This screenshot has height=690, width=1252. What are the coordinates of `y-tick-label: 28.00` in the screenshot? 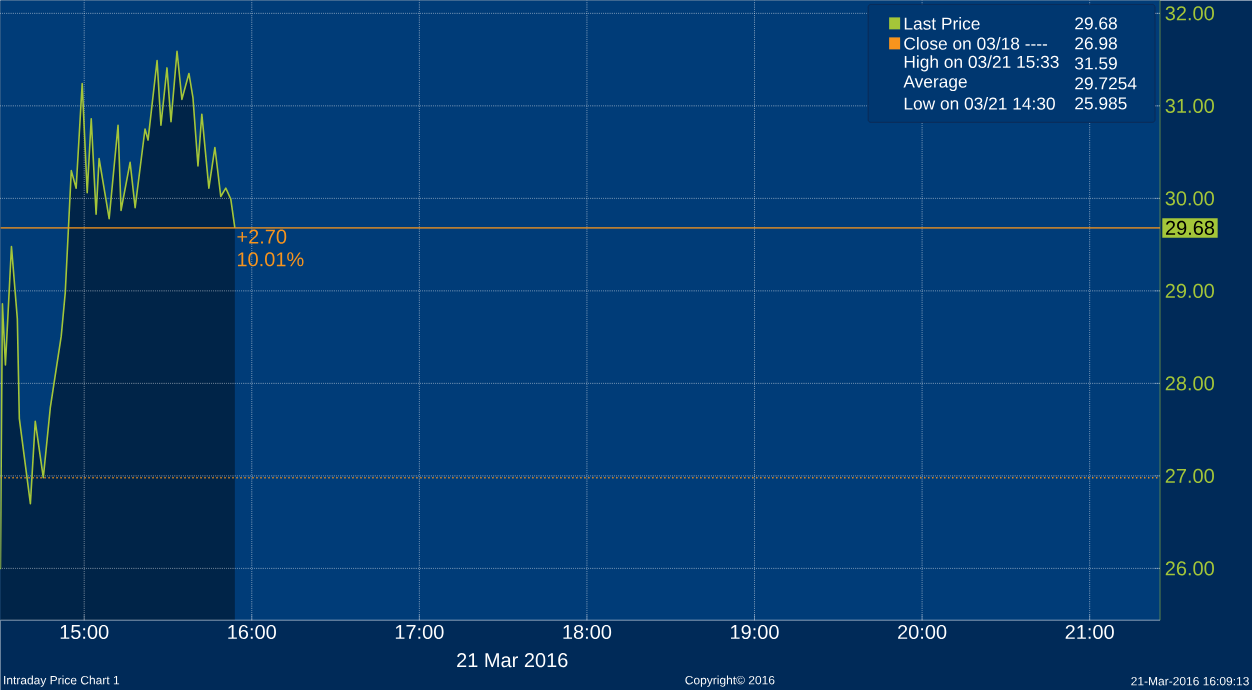 It's located at (1189, 383).